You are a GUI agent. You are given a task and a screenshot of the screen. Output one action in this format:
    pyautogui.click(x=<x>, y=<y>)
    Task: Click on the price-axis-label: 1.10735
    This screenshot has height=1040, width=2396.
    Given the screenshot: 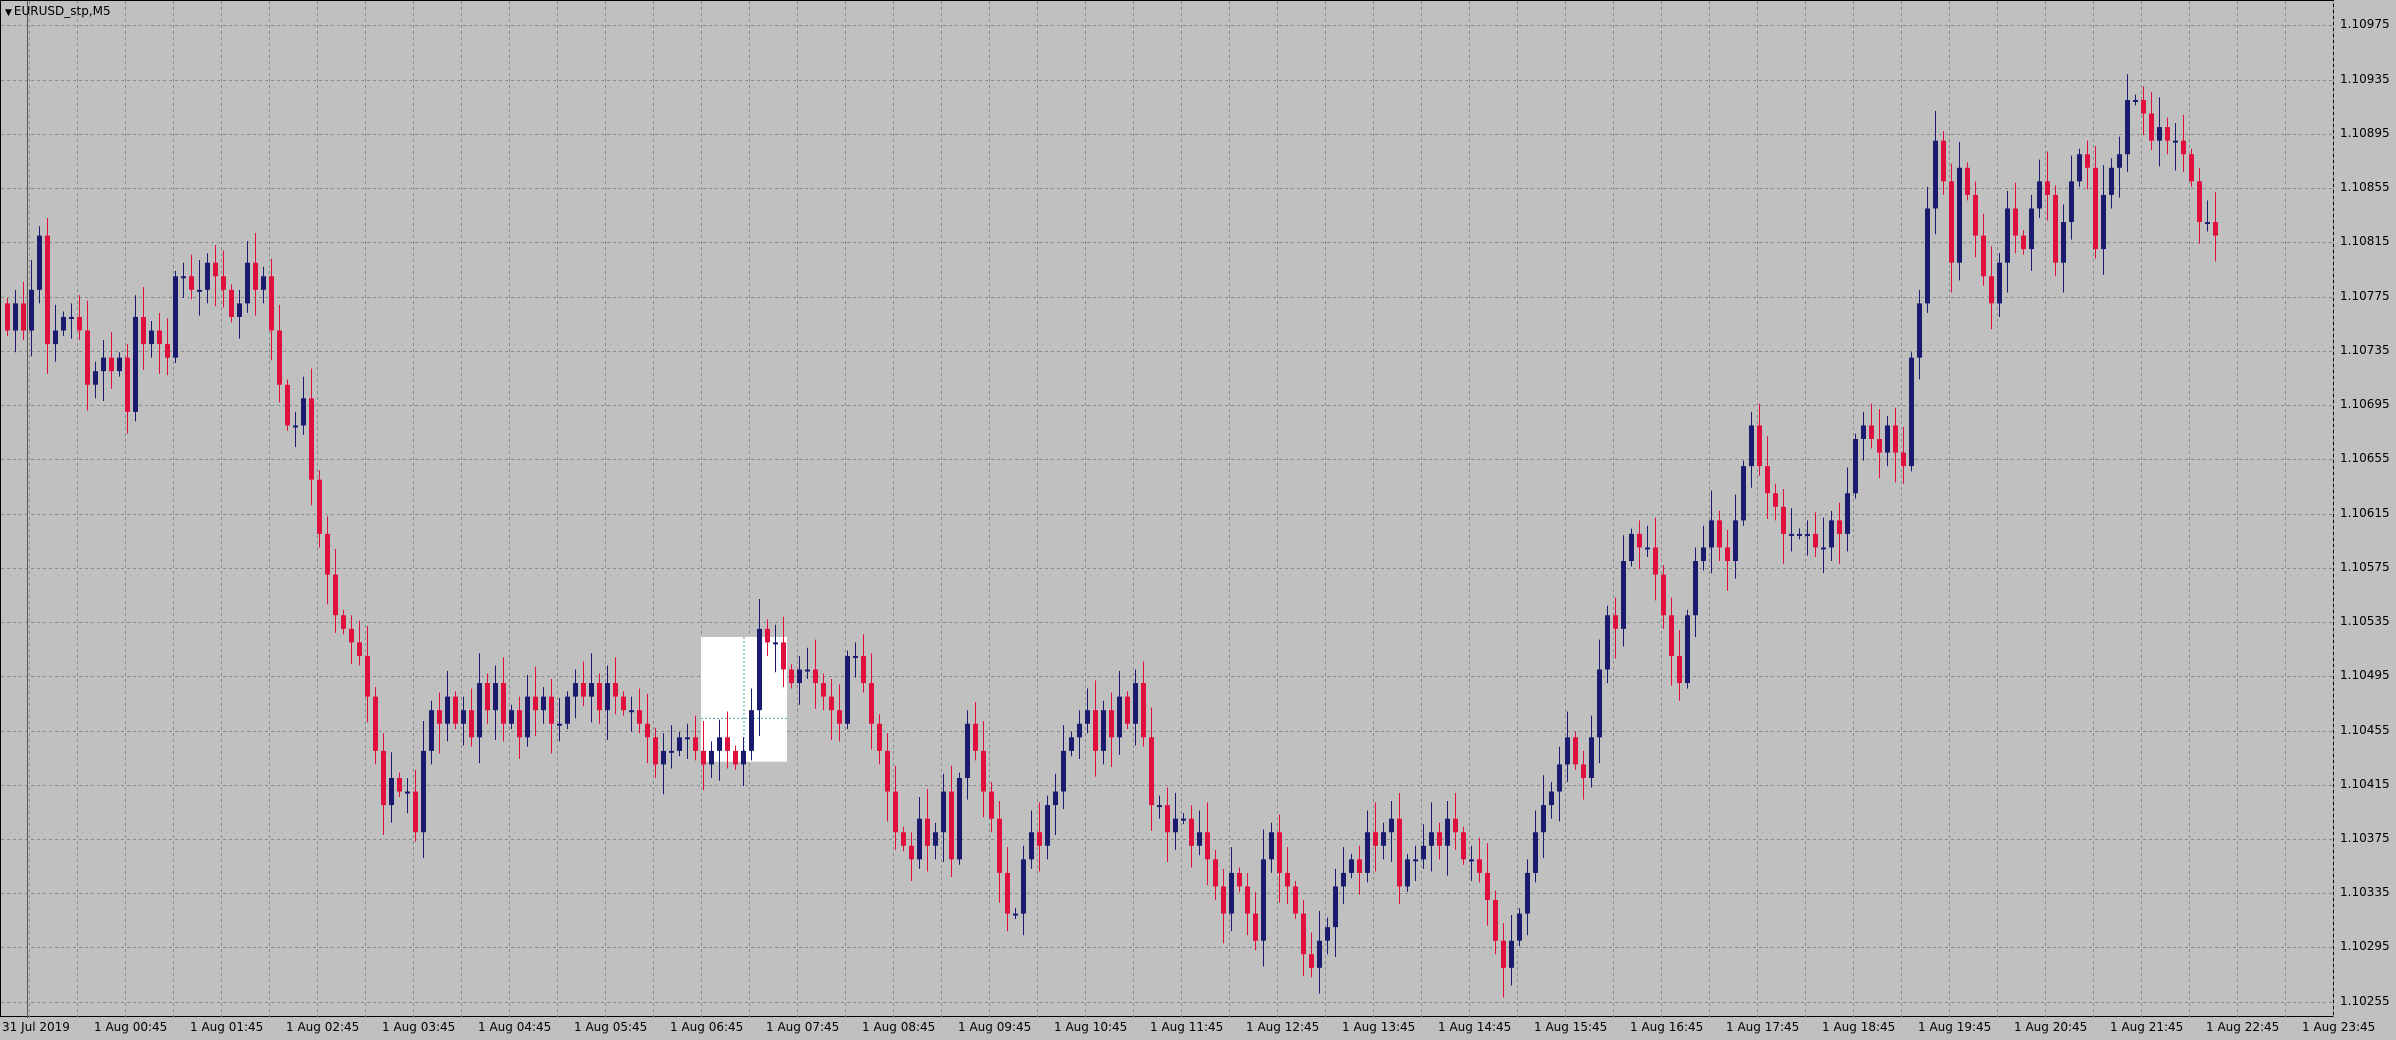 What is the action you would take?
    pyautogui.click(x=2365, y=349)
    